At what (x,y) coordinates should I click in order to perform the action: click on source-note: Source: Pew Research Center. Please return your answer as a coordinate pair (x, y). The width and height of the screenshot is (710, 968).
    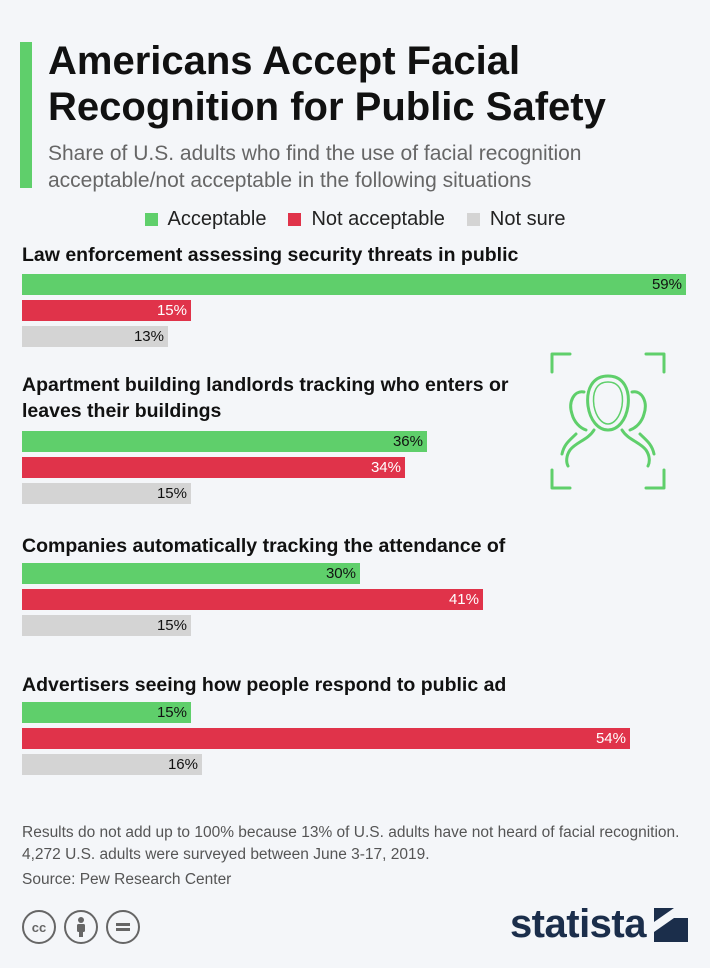
    Looking at the image, I should click on (127, 879).